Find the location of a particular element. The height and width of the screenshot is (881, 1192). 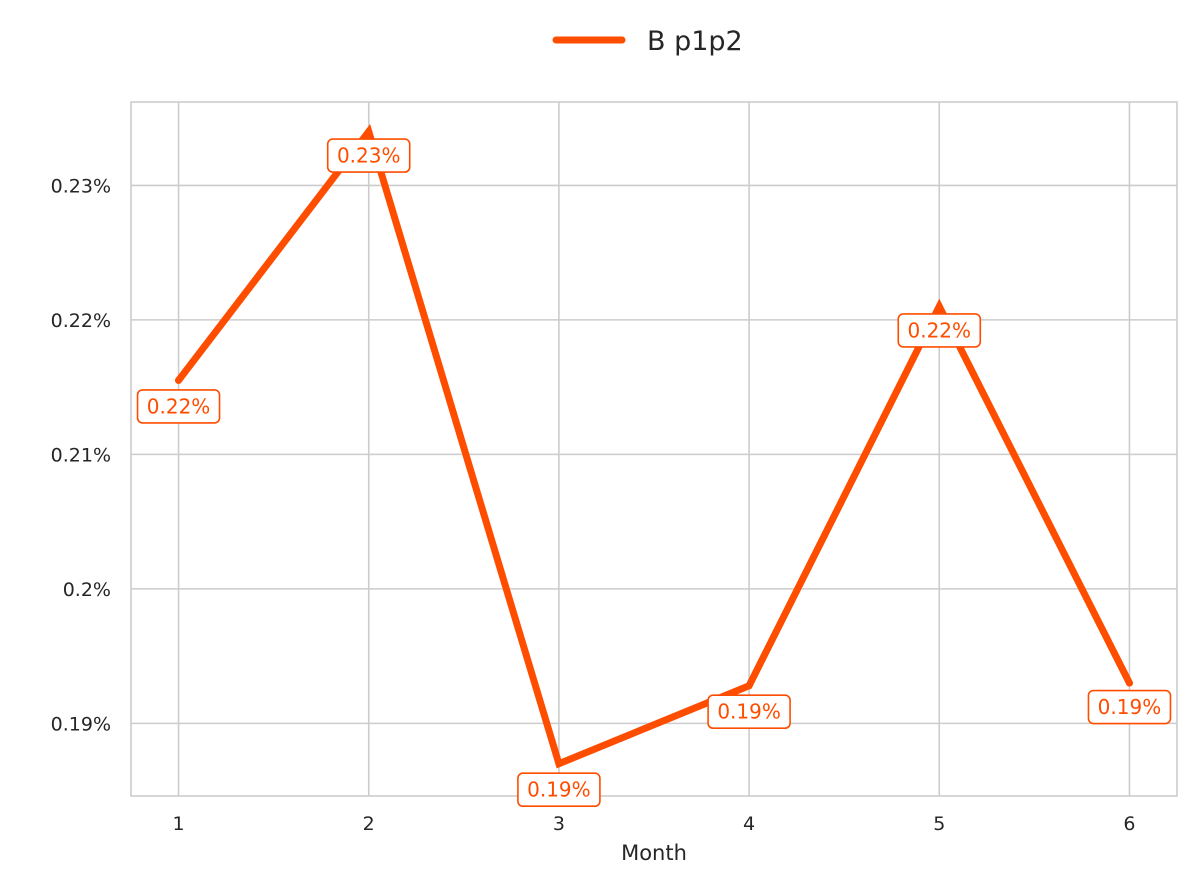

x-tick-label: 4 is located at coordinates (749, 824).